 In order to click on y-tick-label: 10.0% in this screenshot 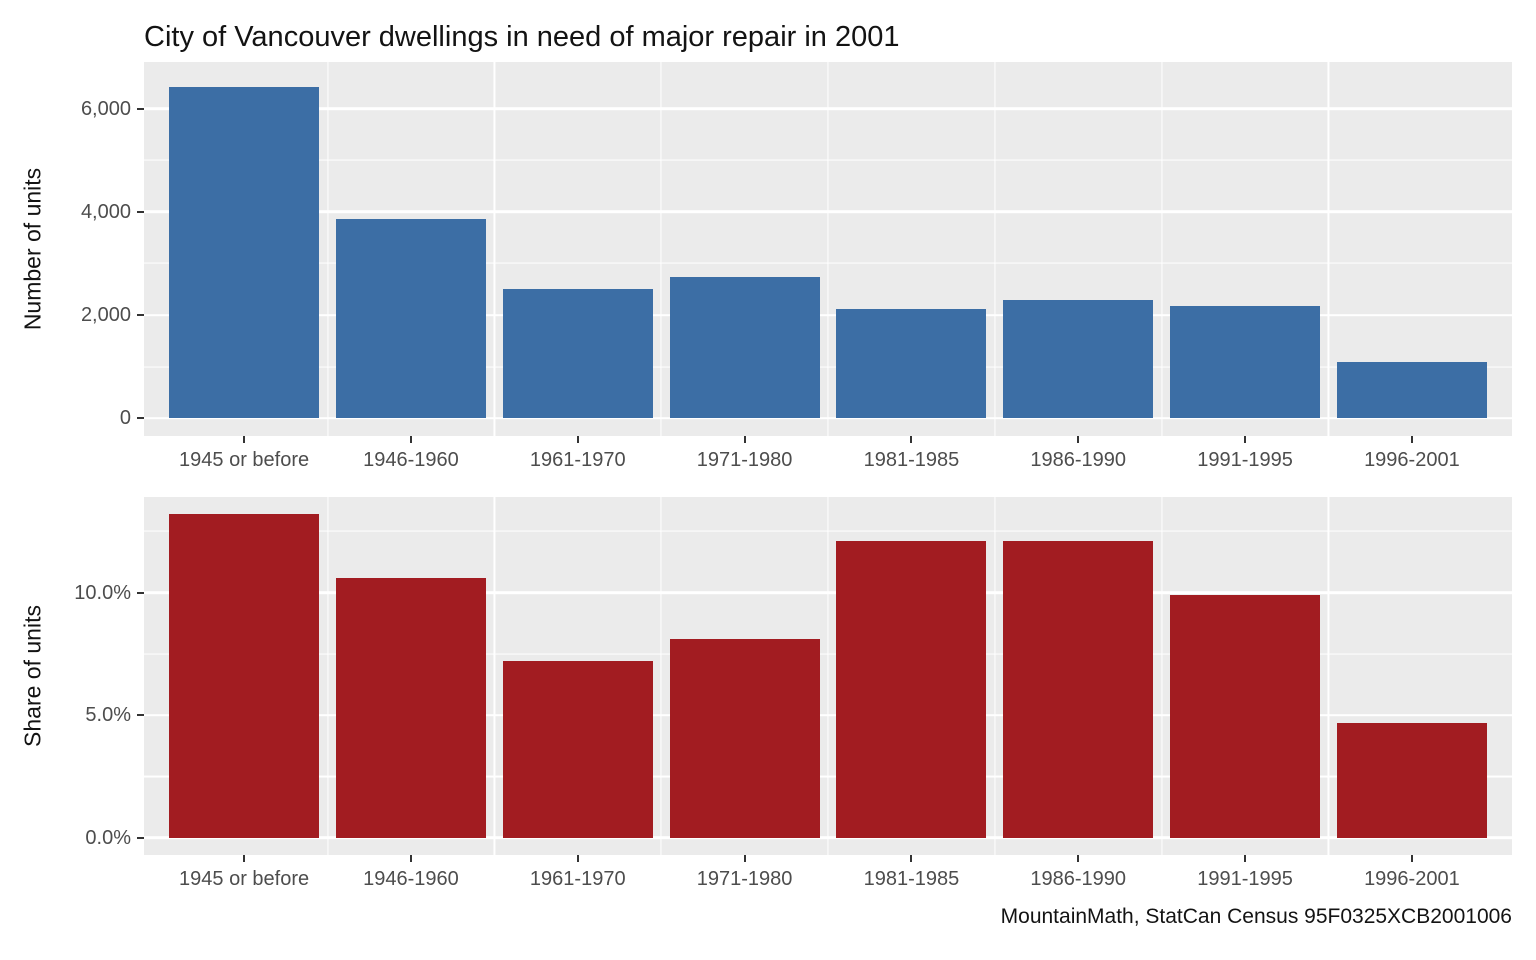, I will do `click(102, 592)`.